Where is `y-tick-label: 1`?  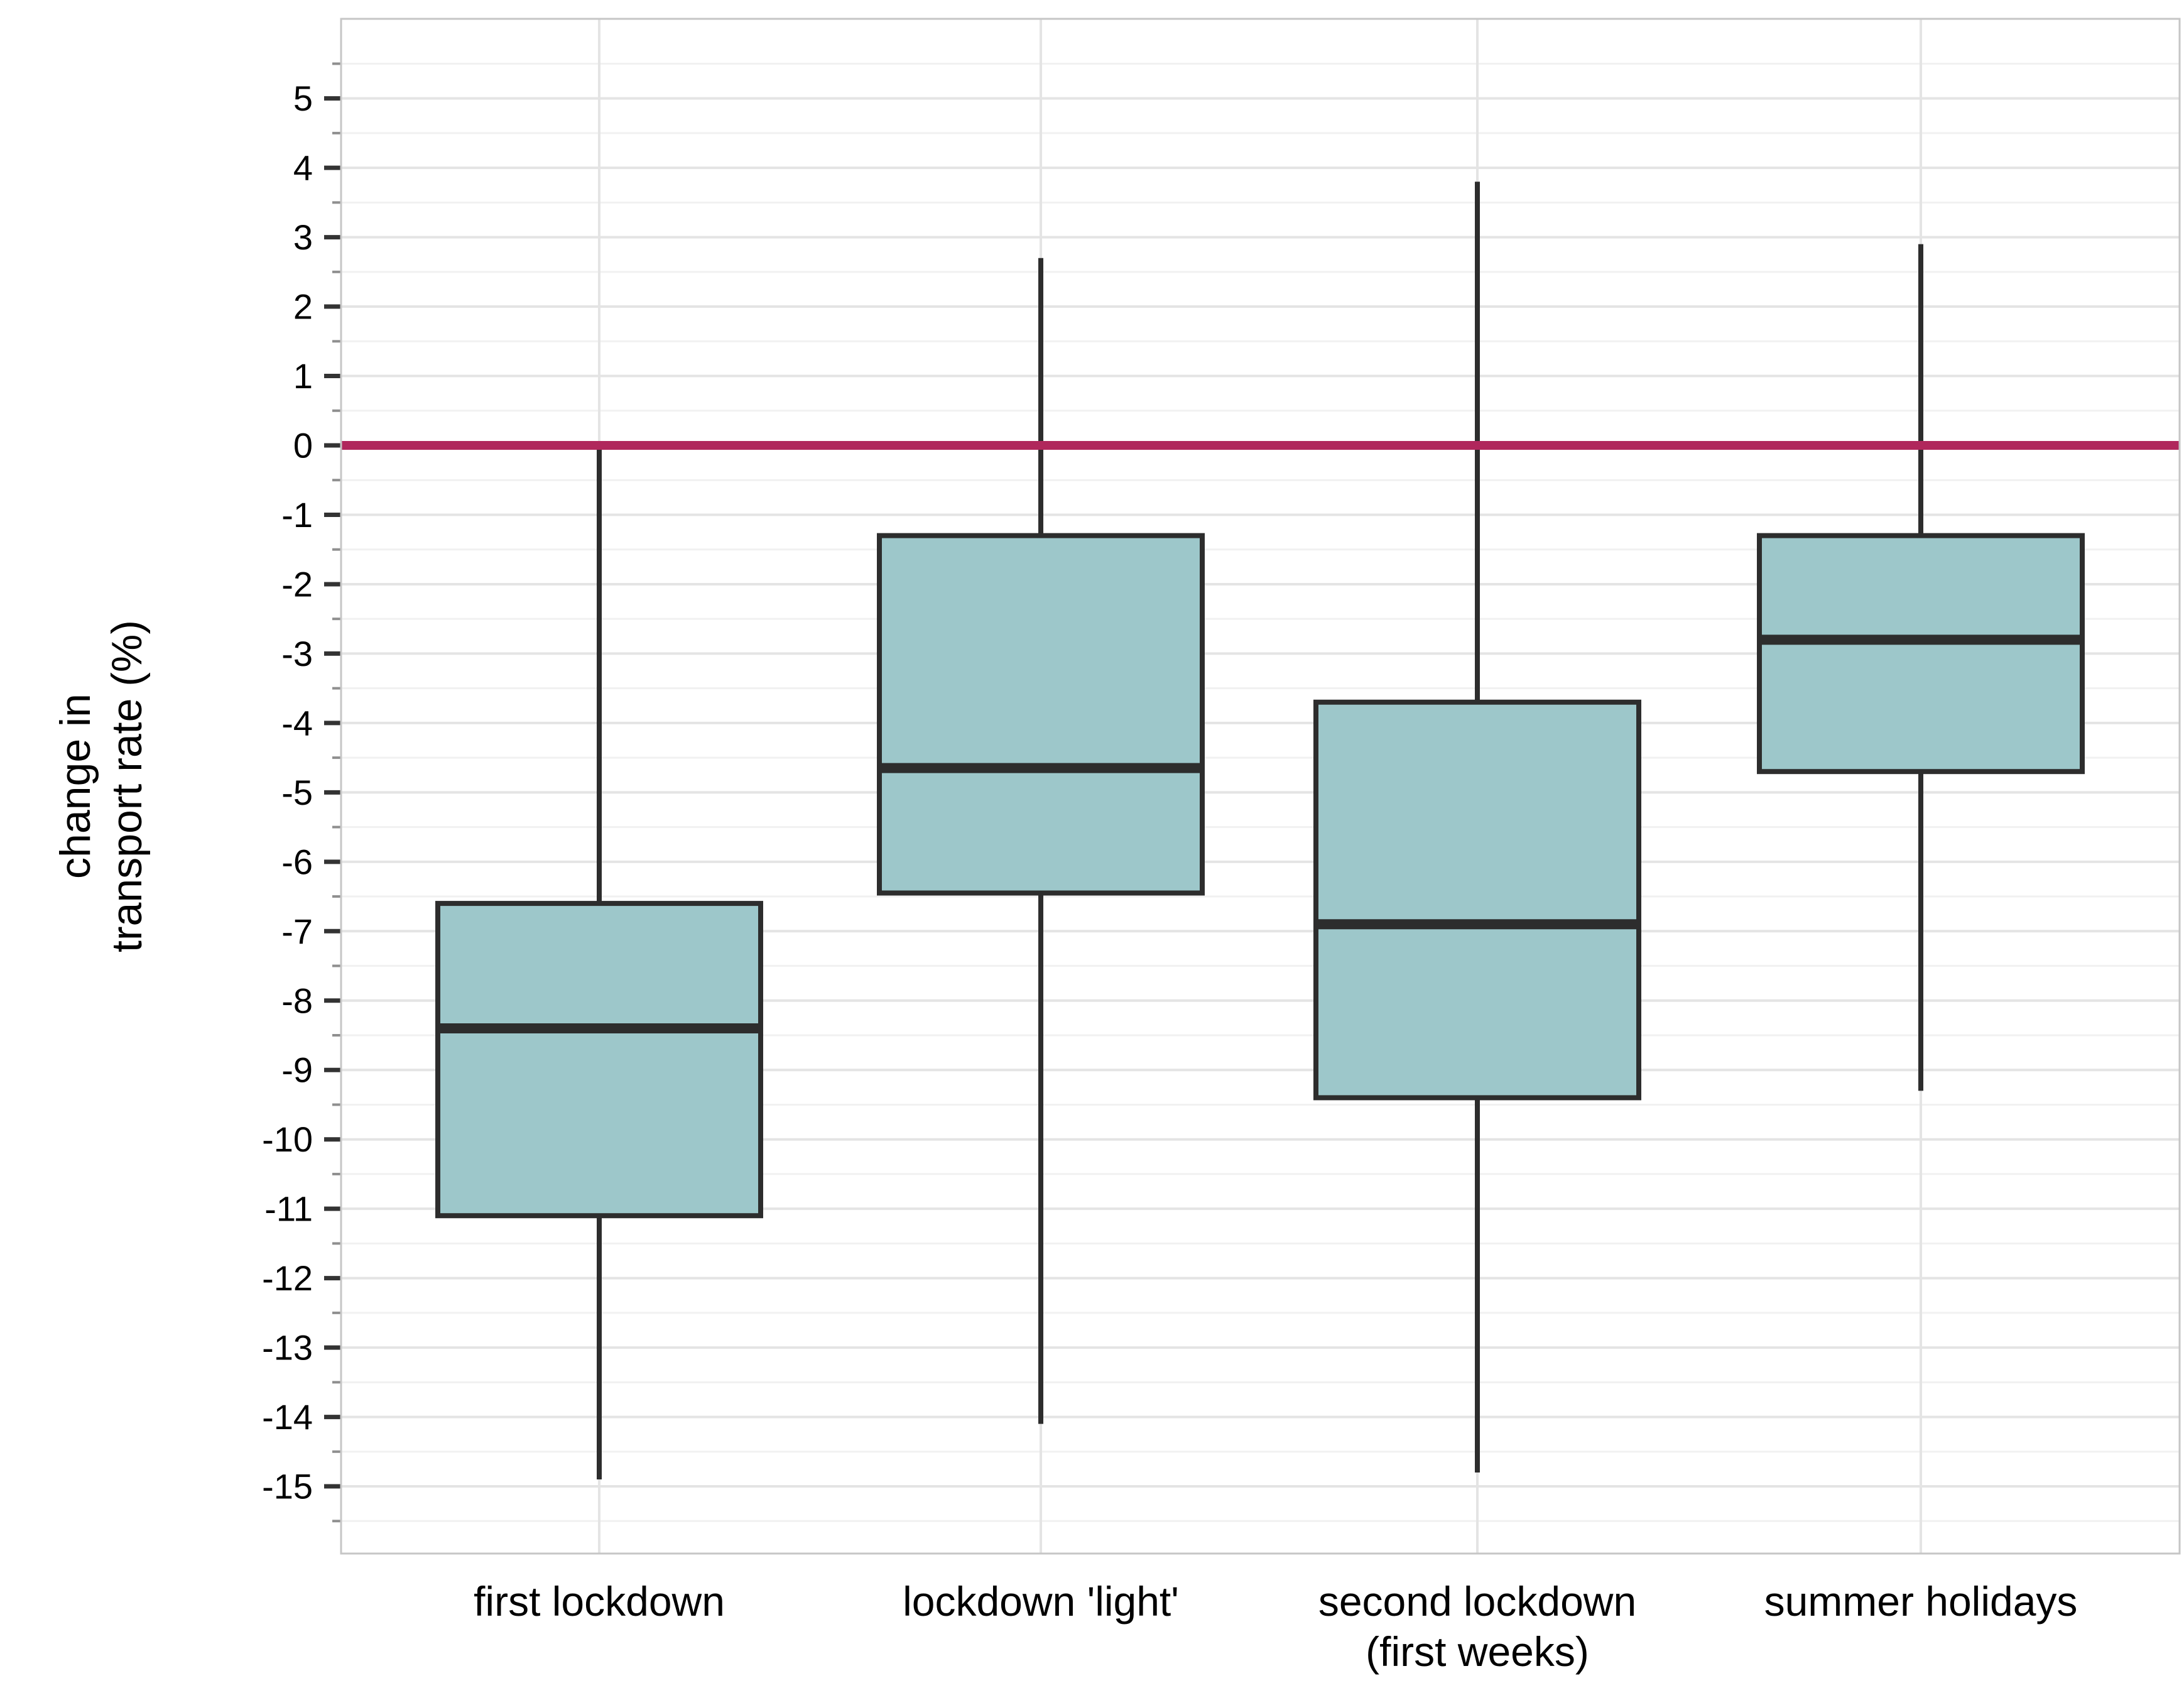 y-tick-label: 1 is located at coordinates (303, 376).